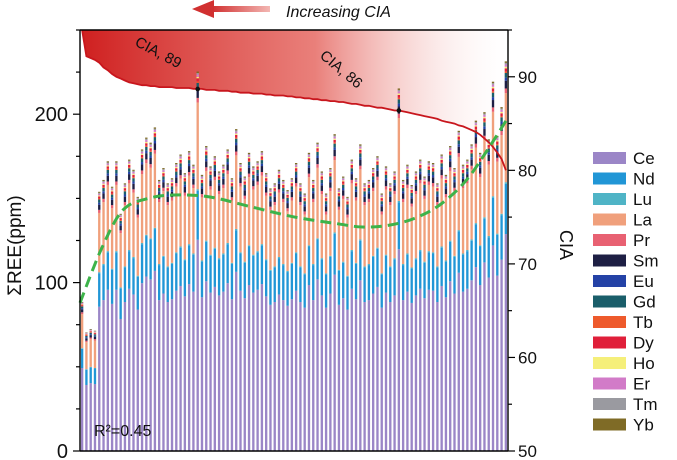  What do you see at coordinates (62, 450) in the screenshot?
I see `left-tick-label: 0` at bounding box center [62, 450].